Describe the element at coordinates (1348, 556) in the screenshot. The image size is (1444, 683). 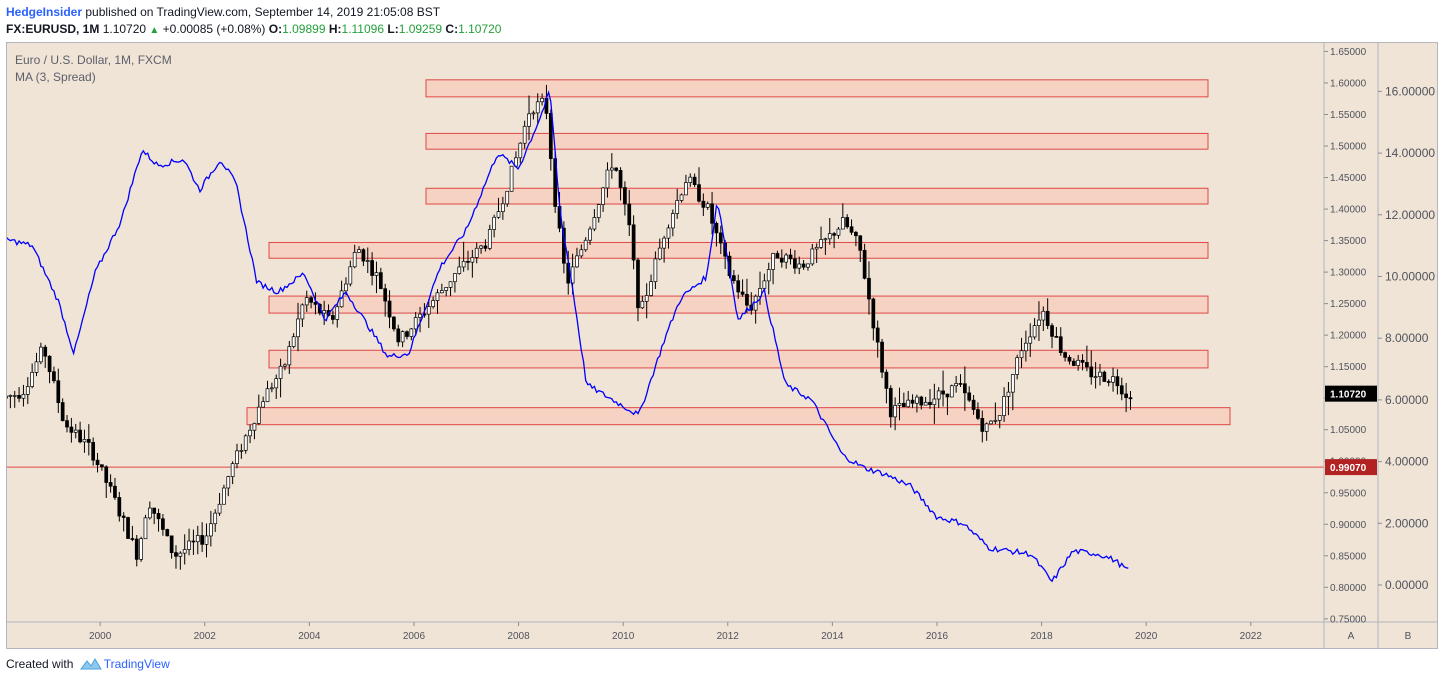
I see `left-tick-label: 0.85000` at that location.